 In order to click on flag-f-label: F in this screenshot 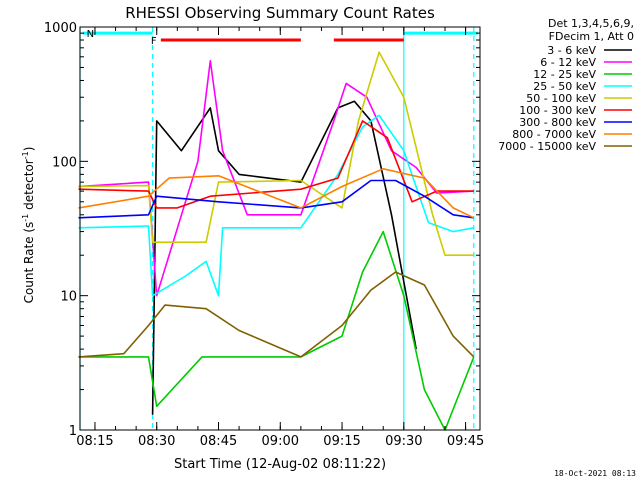, I will do `click(154, 41)`.